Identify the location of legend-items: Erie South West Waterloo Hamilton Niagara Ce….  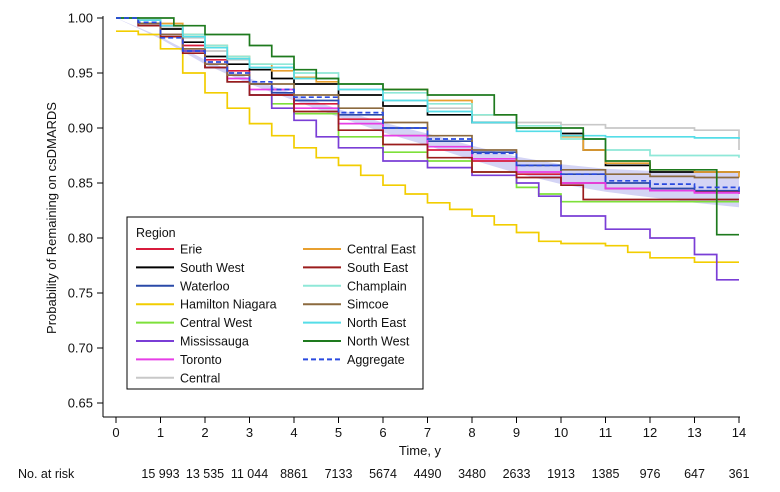
(276, 314).